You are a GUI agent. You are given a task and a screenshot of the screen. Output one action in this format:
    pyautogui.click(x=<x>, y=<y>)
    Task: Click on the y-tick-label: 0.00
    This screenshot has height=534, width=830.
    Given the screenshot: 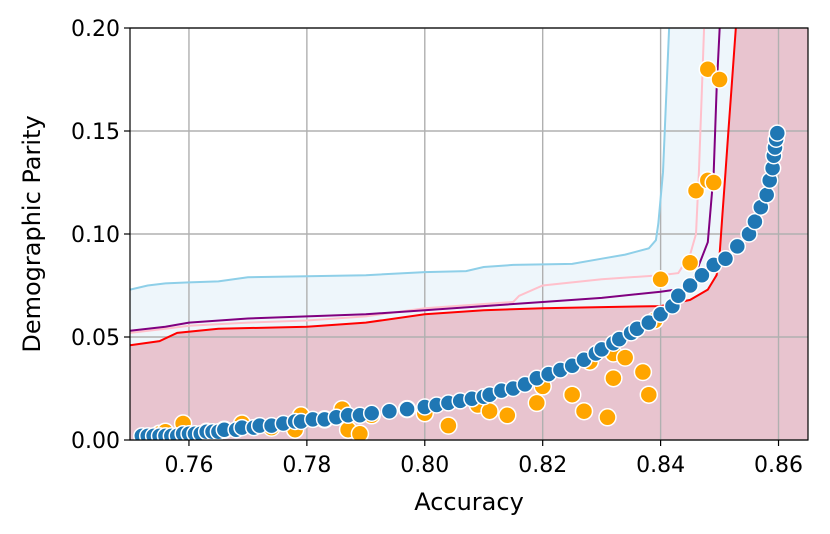 What is the action you would take?
    pyautogui.click(x=95, y=441)
    